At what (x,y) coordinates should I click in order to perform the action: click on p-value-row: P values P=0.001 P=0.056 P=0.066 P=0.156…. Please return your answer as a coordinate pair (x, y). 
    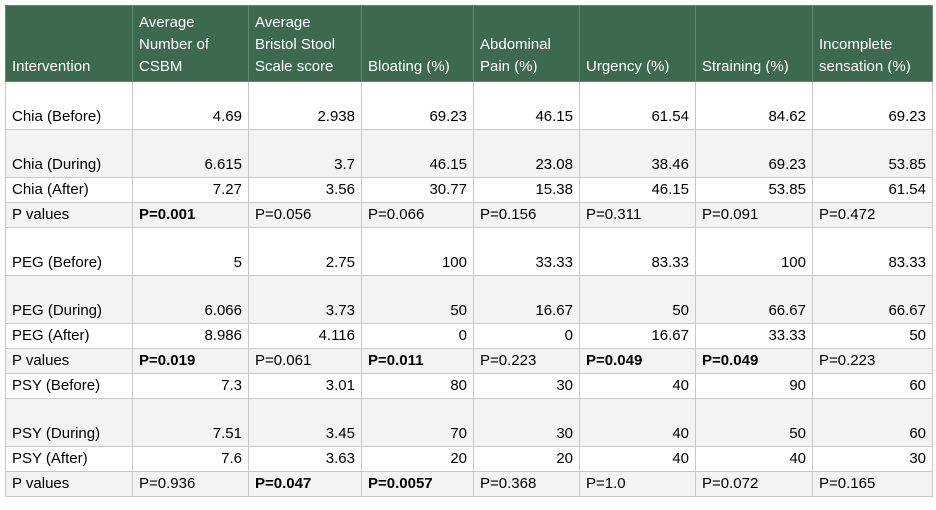
    Looking at the image, I should click on (469, 215).